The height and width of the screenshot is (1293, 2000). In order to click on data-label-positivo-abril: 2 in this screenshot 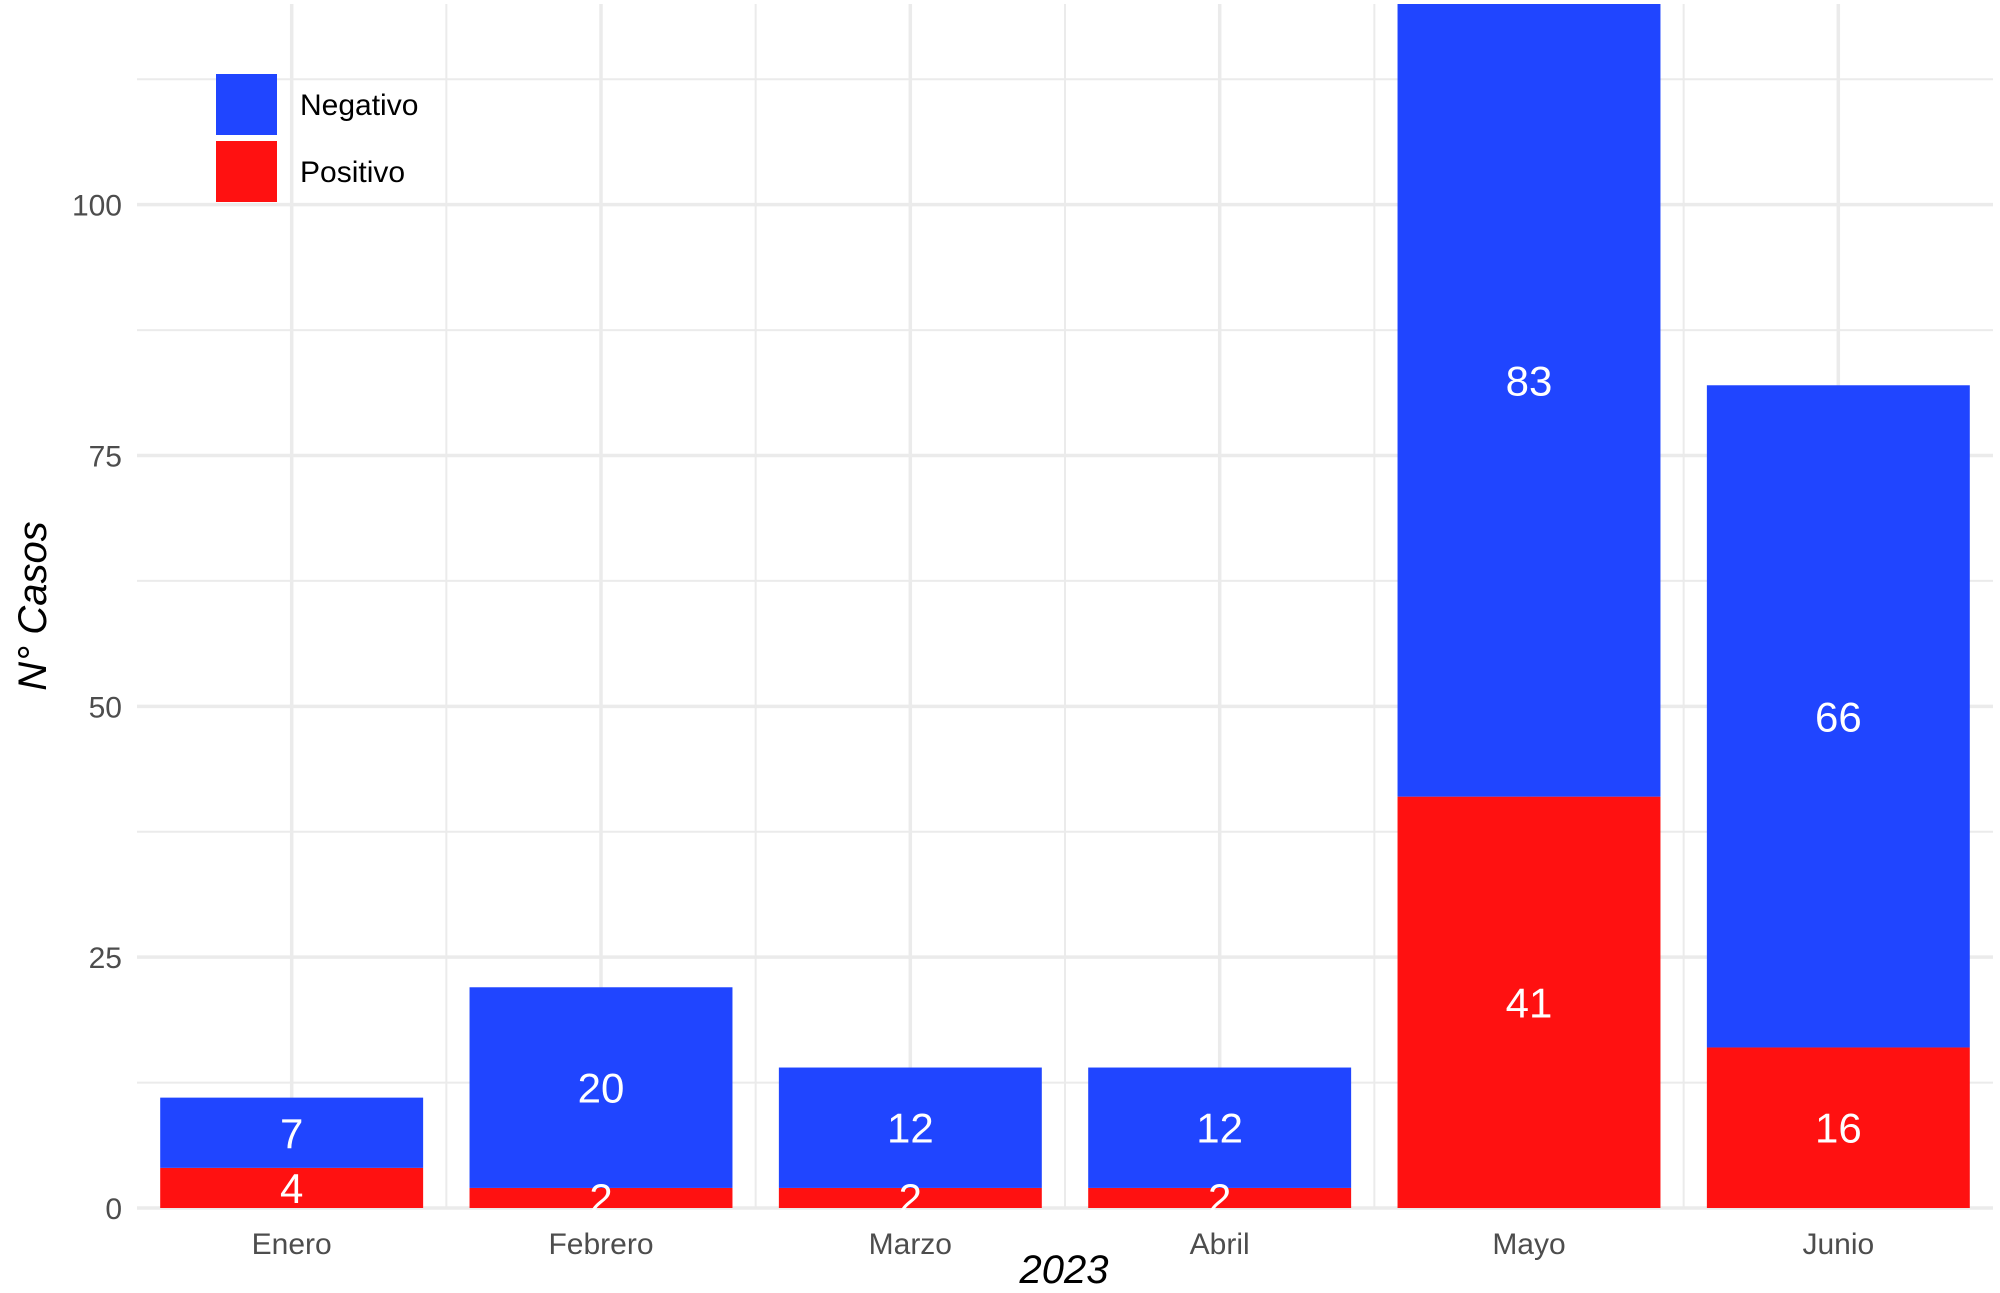, I will do `click(1219, 1198)`.